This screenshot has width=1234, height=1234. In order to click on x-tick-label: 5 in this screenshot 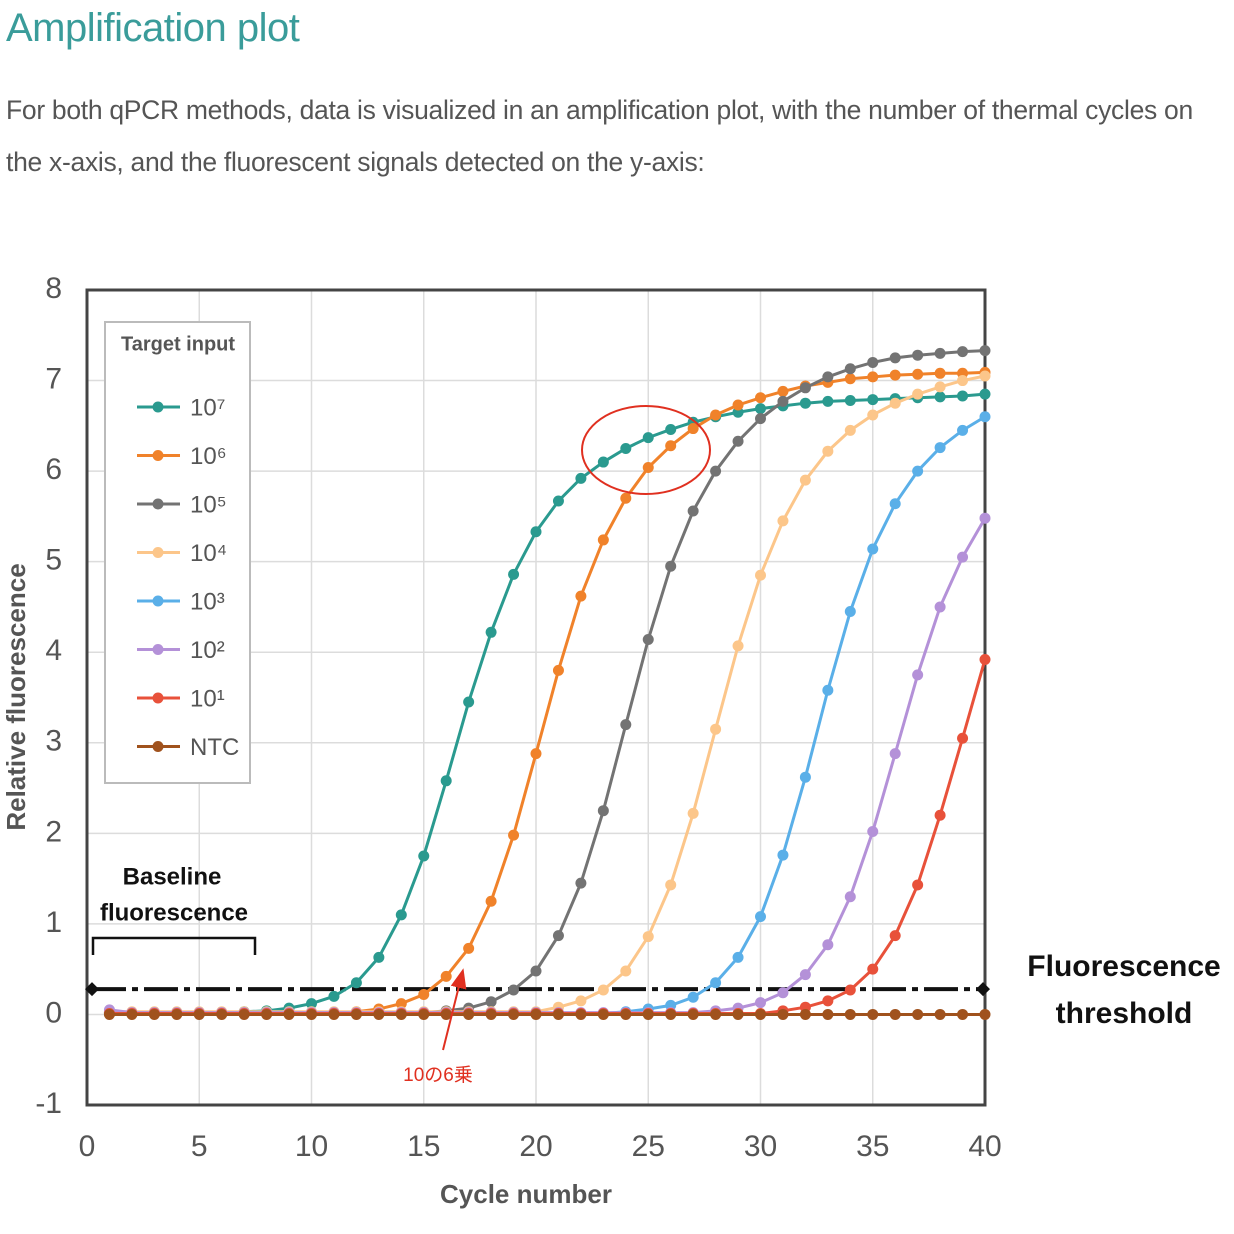, I will do `click(199, 1146)`.